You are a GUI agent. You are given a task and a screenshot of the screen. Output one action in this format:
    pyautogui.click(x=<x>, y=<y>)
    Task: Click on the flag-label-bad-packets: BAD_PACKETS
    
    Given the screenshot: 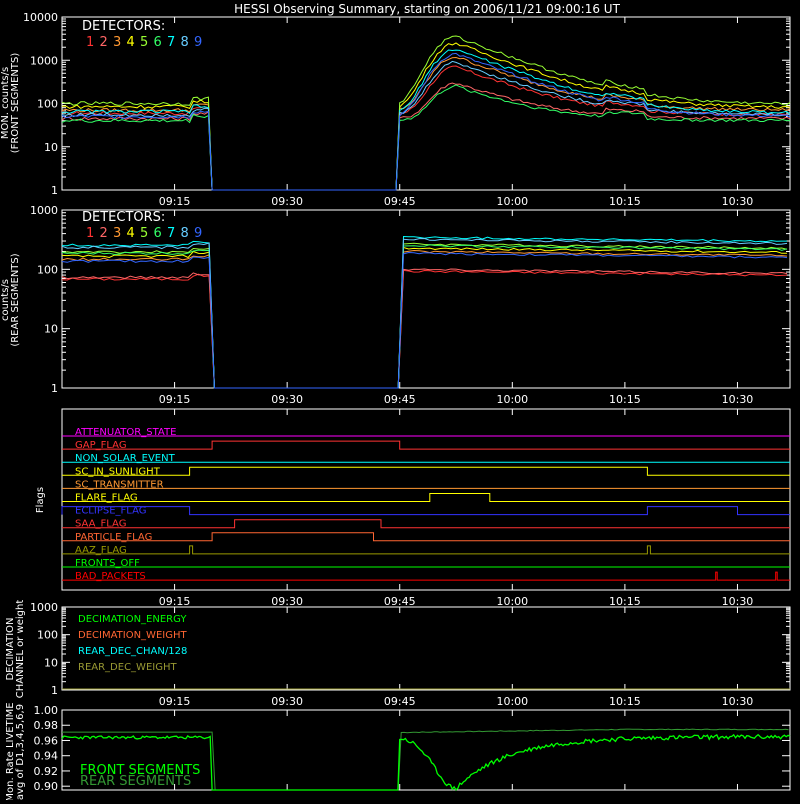 What is the action you would take?
    pyautogui.click(x=110, y=576)
    